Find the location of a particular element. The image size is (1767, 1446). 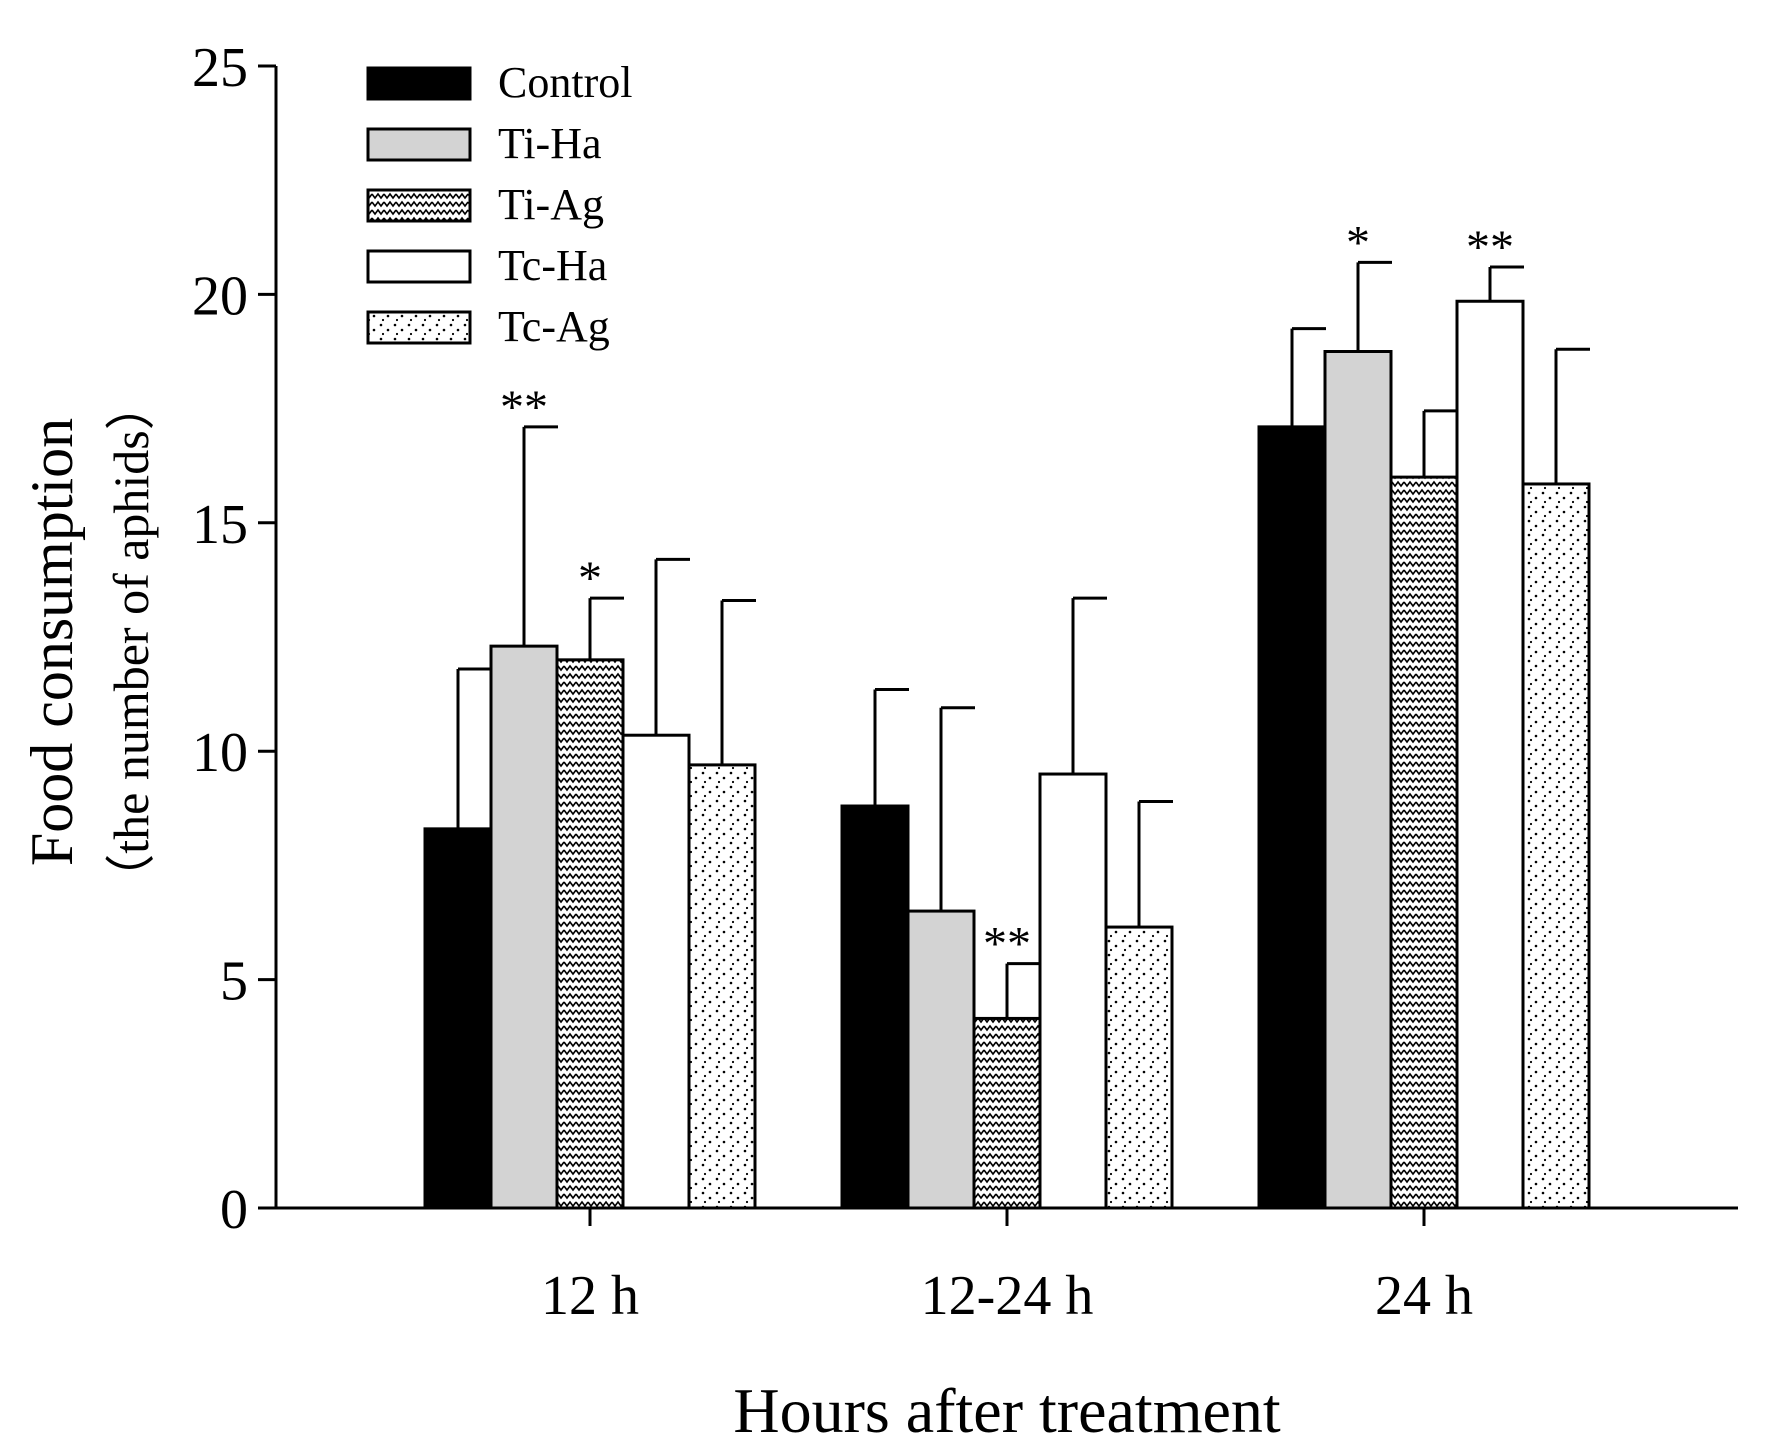

x-axis-label: Hours after treatment is located at coordinates (1007, 1410).